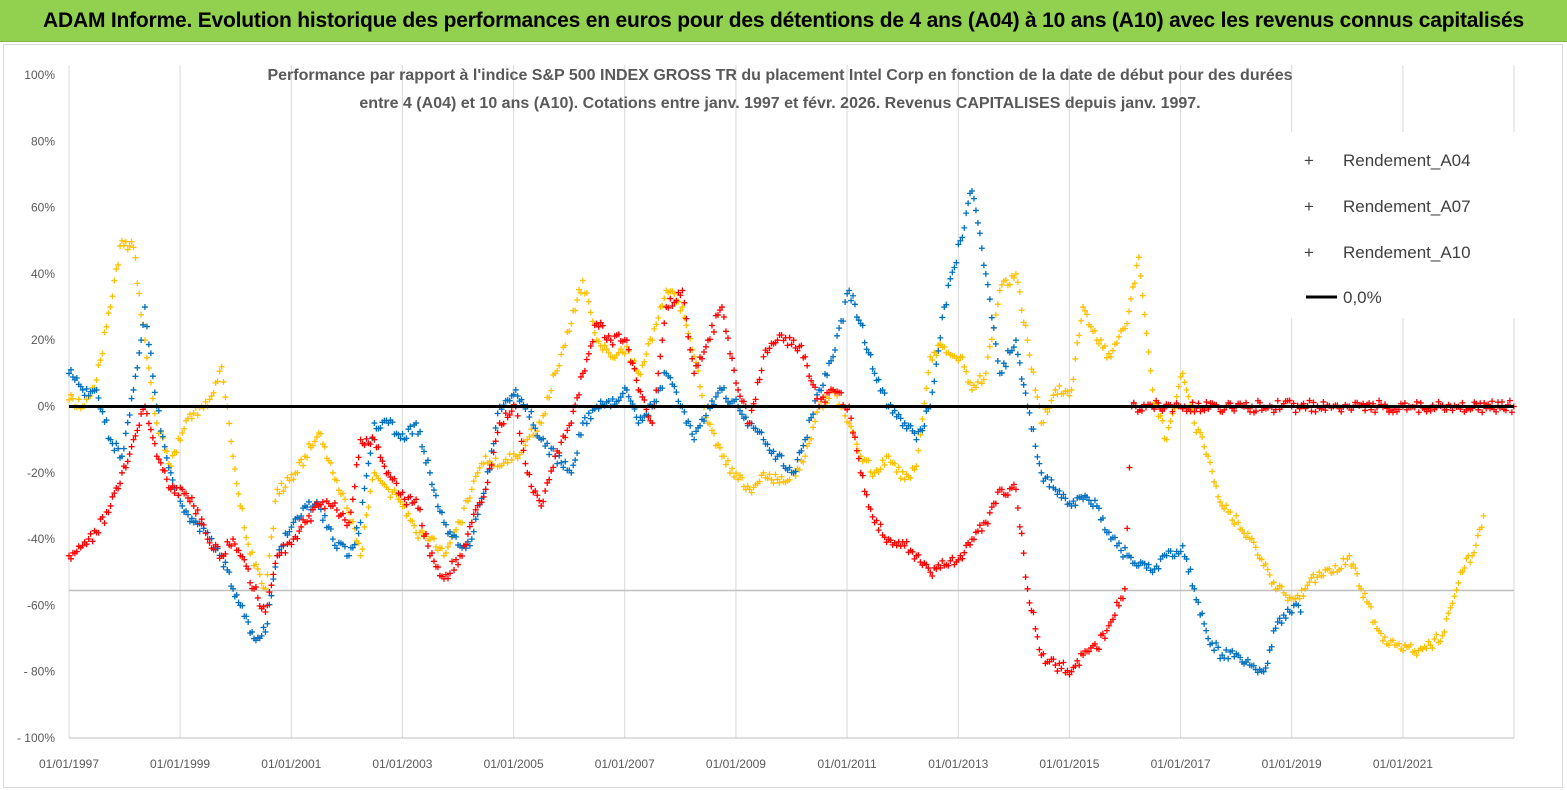  Describe the element at coordinates (41, 605) in the screenshot. I see `y-tick-label: -60%` at that location.